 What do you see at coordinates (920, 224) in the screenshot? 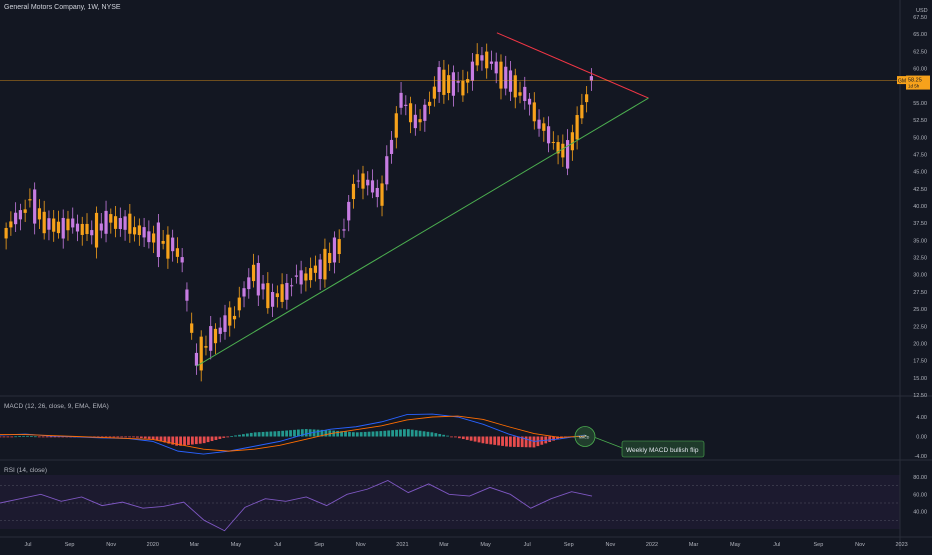
I see `price-tick-label: 37.50` at bounding box center [920, 224].